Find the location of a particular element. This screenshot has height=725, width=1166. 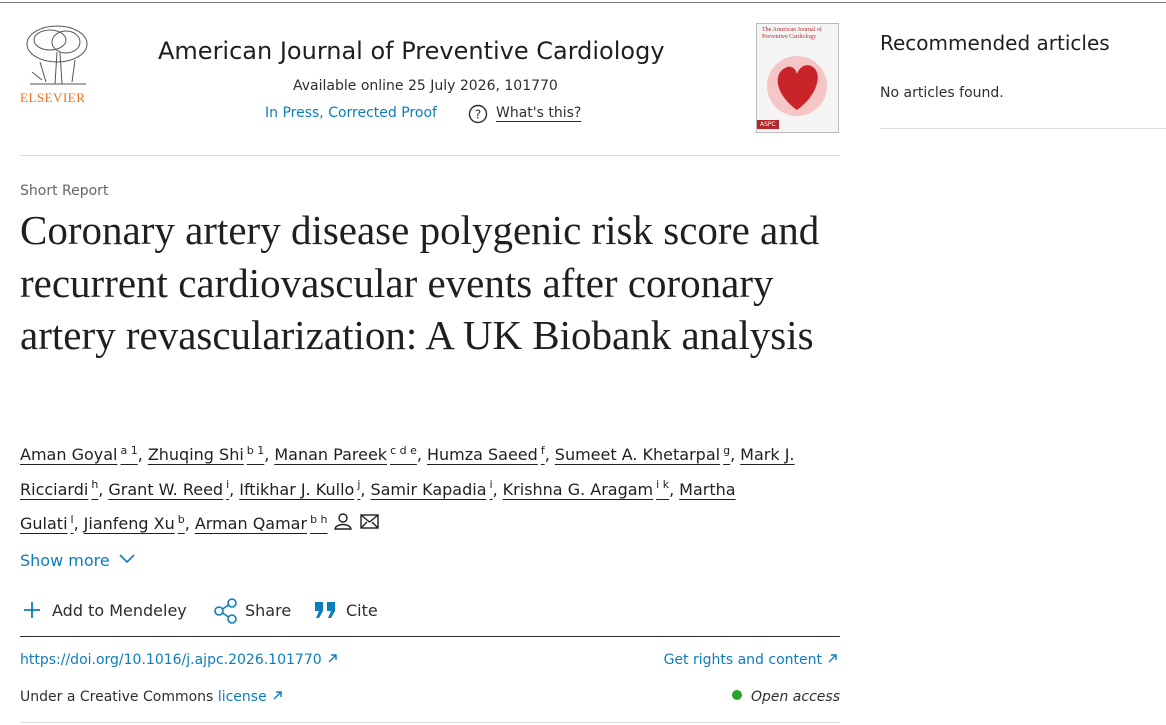

author-name: Jianfeng Xu is located at coordinates (129, 523).